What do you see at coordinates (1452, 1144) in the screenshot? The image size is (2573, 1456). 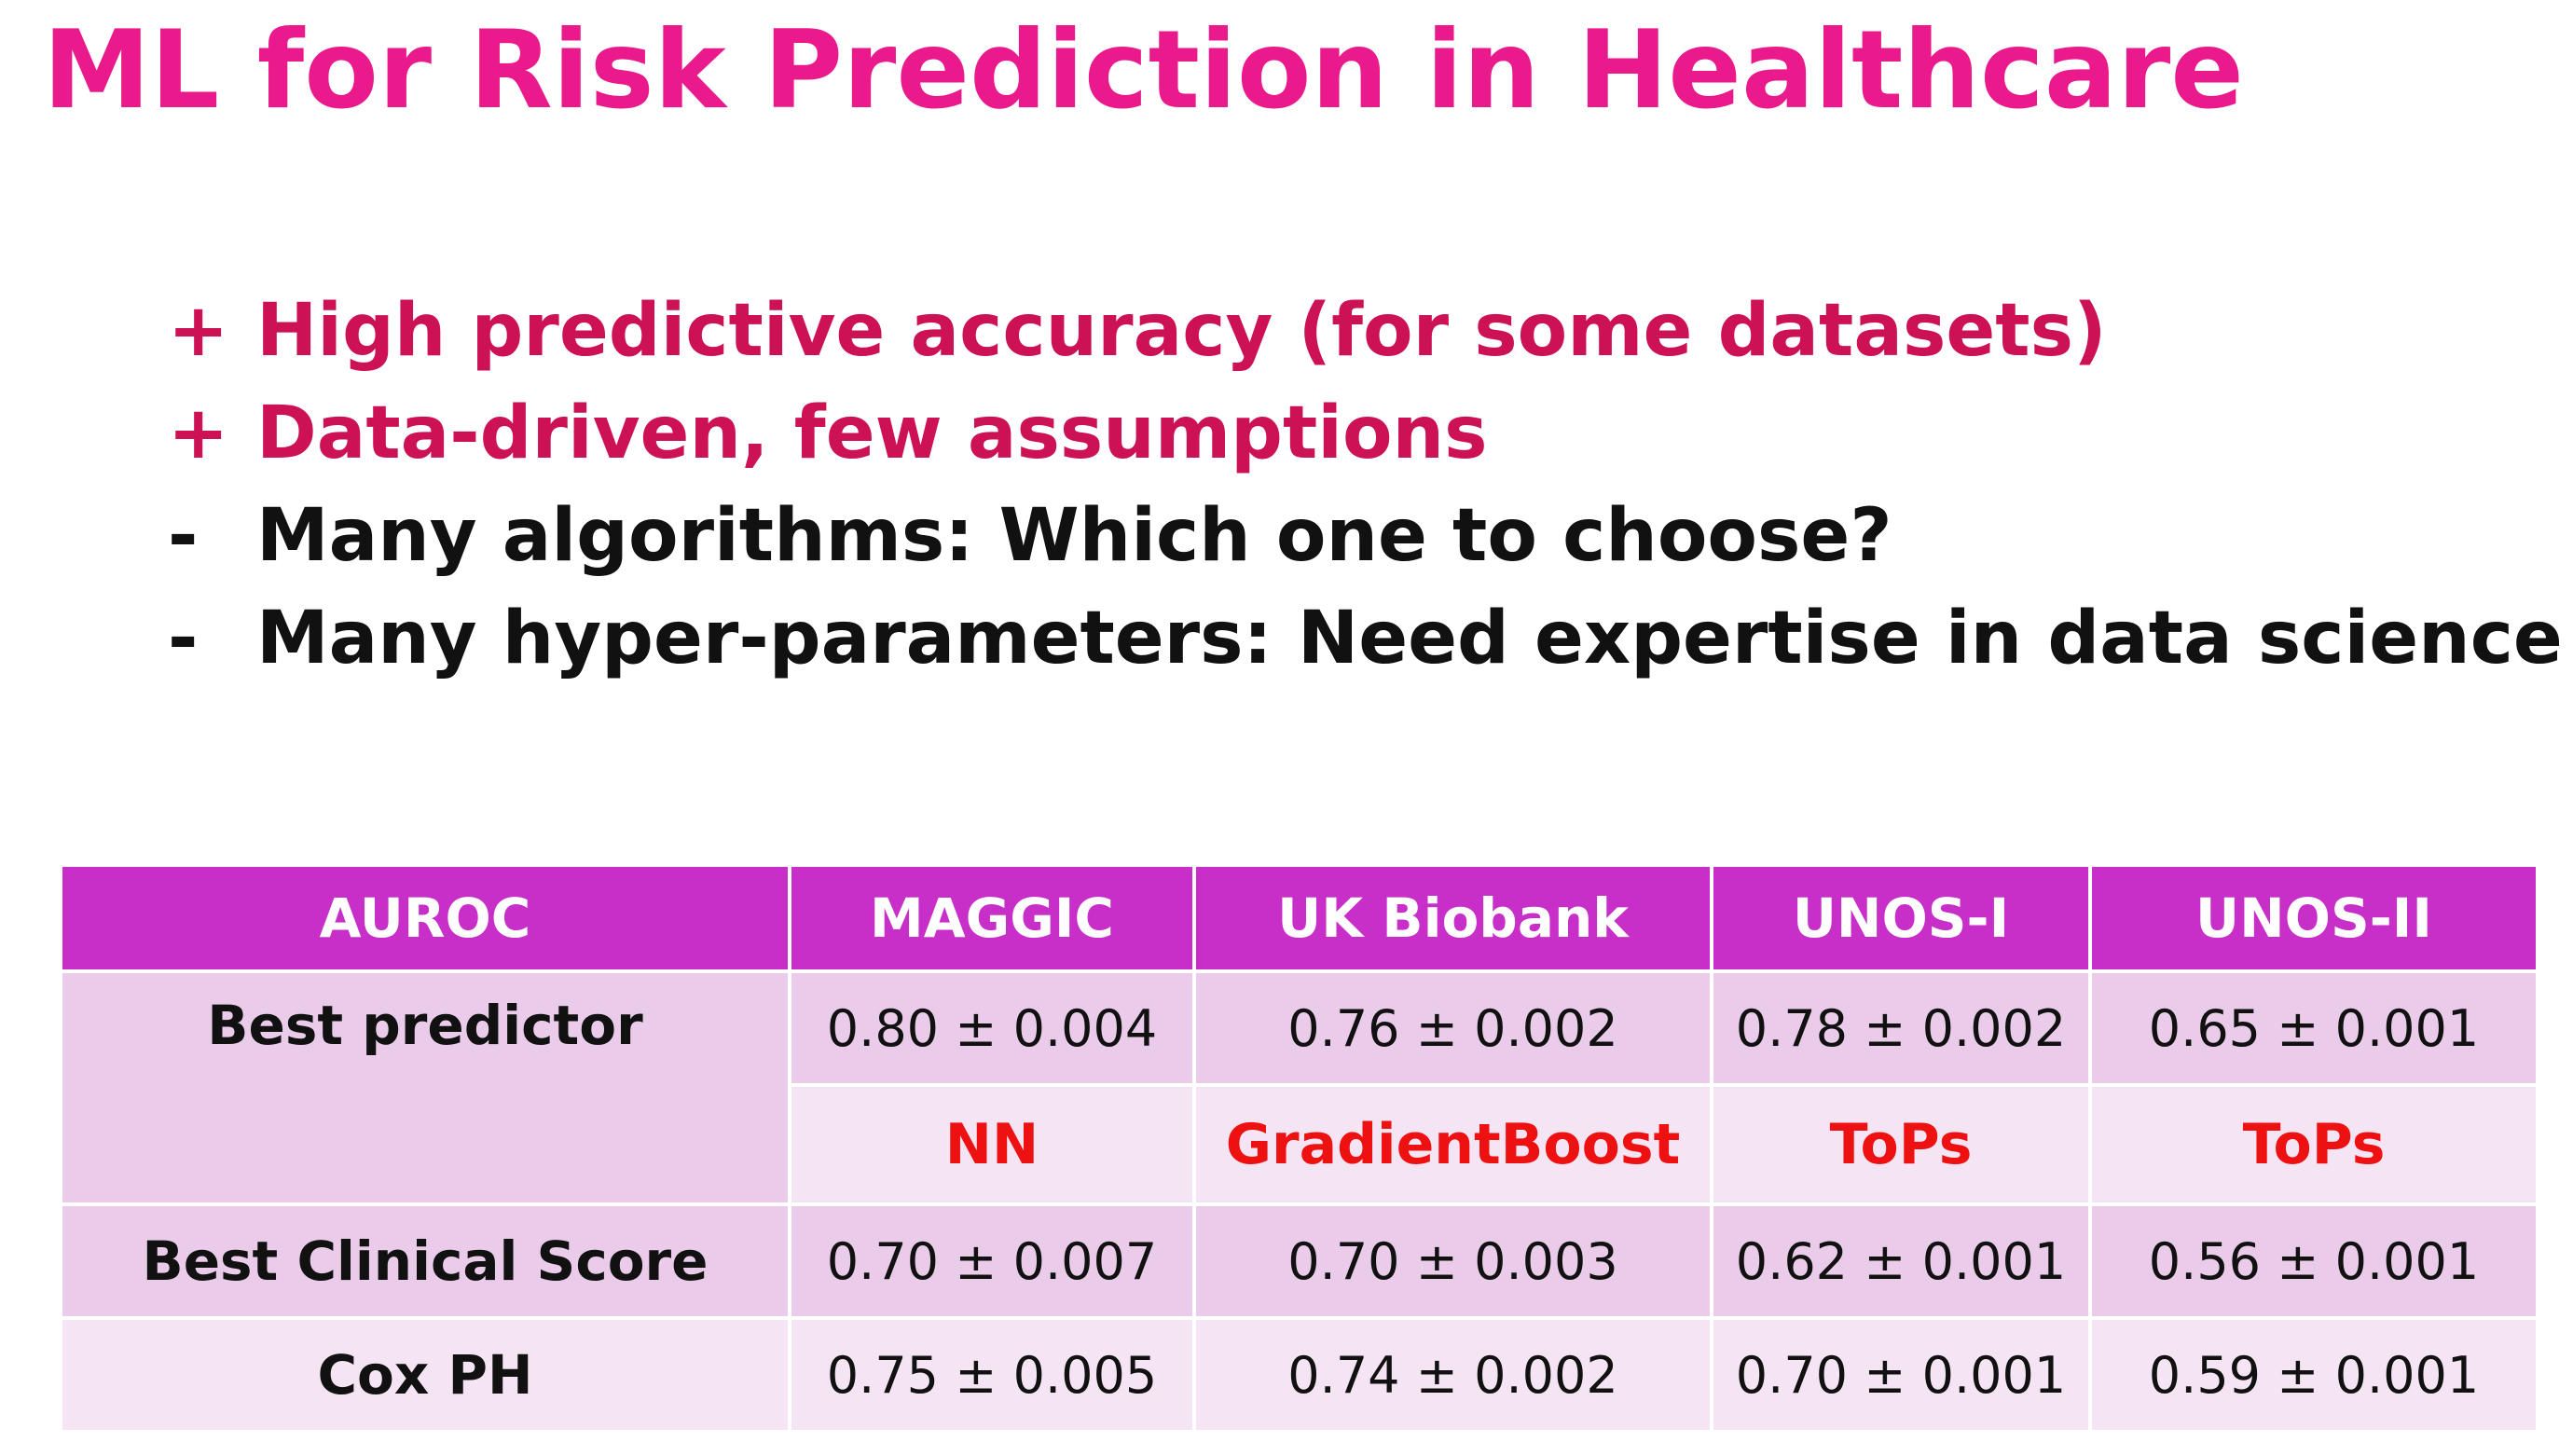 I see `algorithm-cell: GradientBoost` at bounding box center [1452, 1144].